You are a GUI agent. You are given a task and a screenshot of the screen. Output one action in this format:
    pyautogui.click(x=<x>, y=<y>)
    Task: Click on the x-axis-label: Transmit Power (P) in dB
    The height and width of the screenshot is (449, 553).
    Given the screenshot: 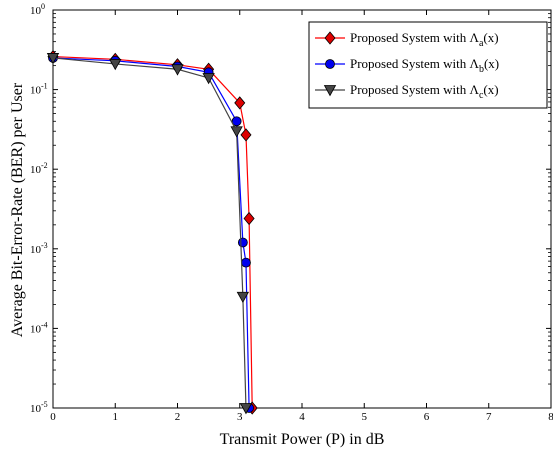 What is the action you would take?
    pyautogui.click(x=302, y=439)
    